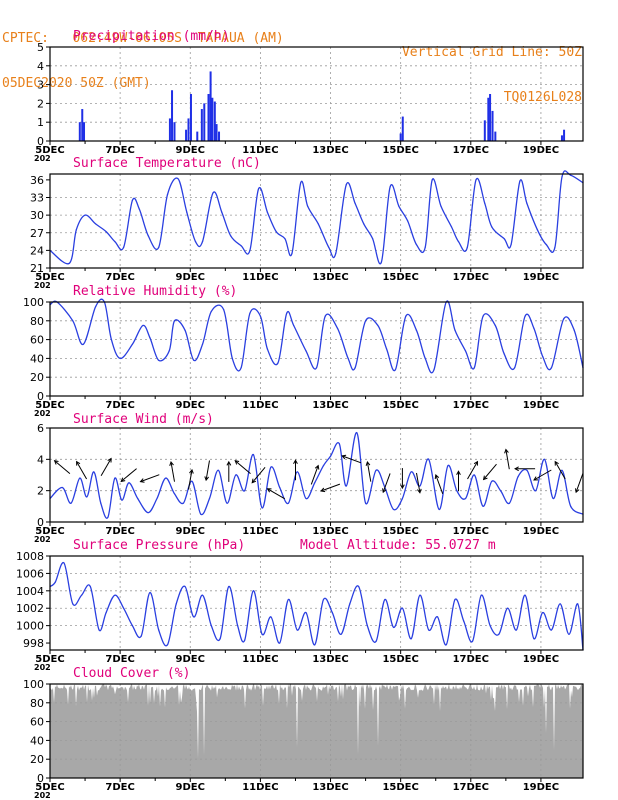 This screenshot has height=800, width=618. Describe the element at coordinates (42, 539) in the screenshot. I see `year-fragment: 202` at that location.